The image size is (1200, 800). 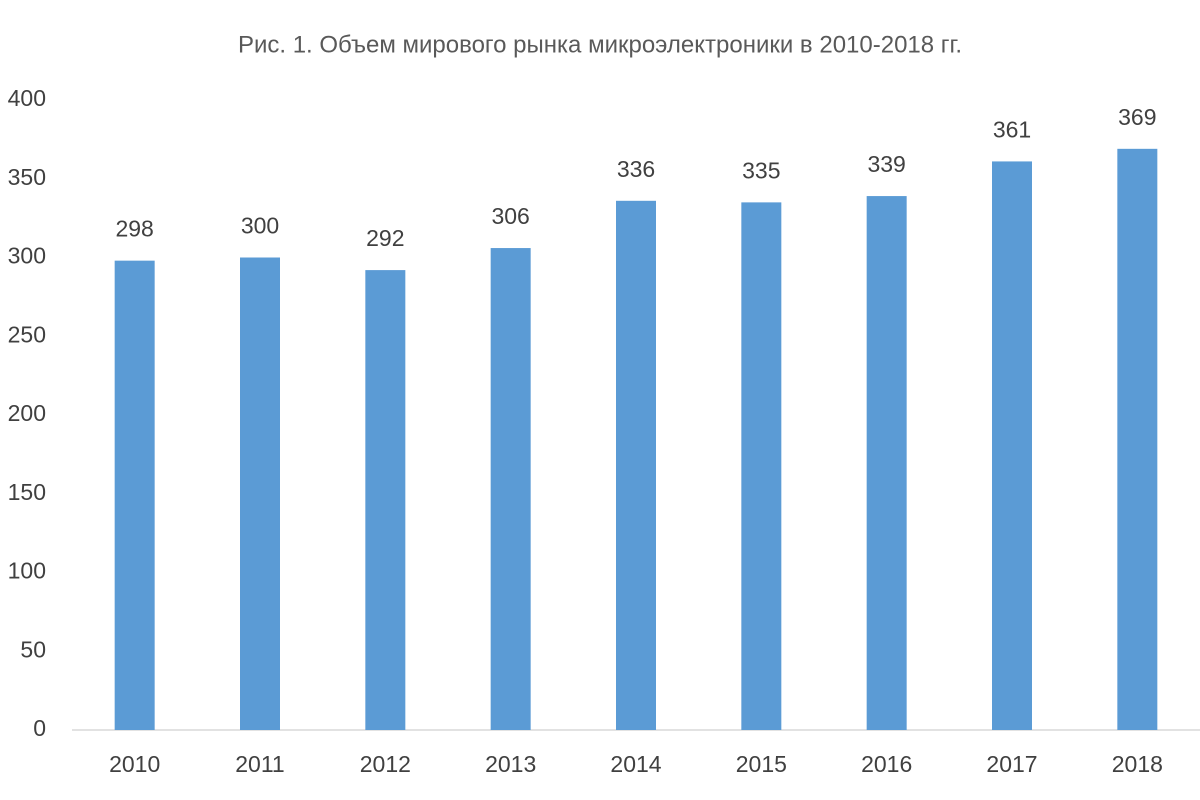 What do you see at coordinates (260, 226) in the screenshot?
I see `data-label: 300` at bounding box center [260, 226].